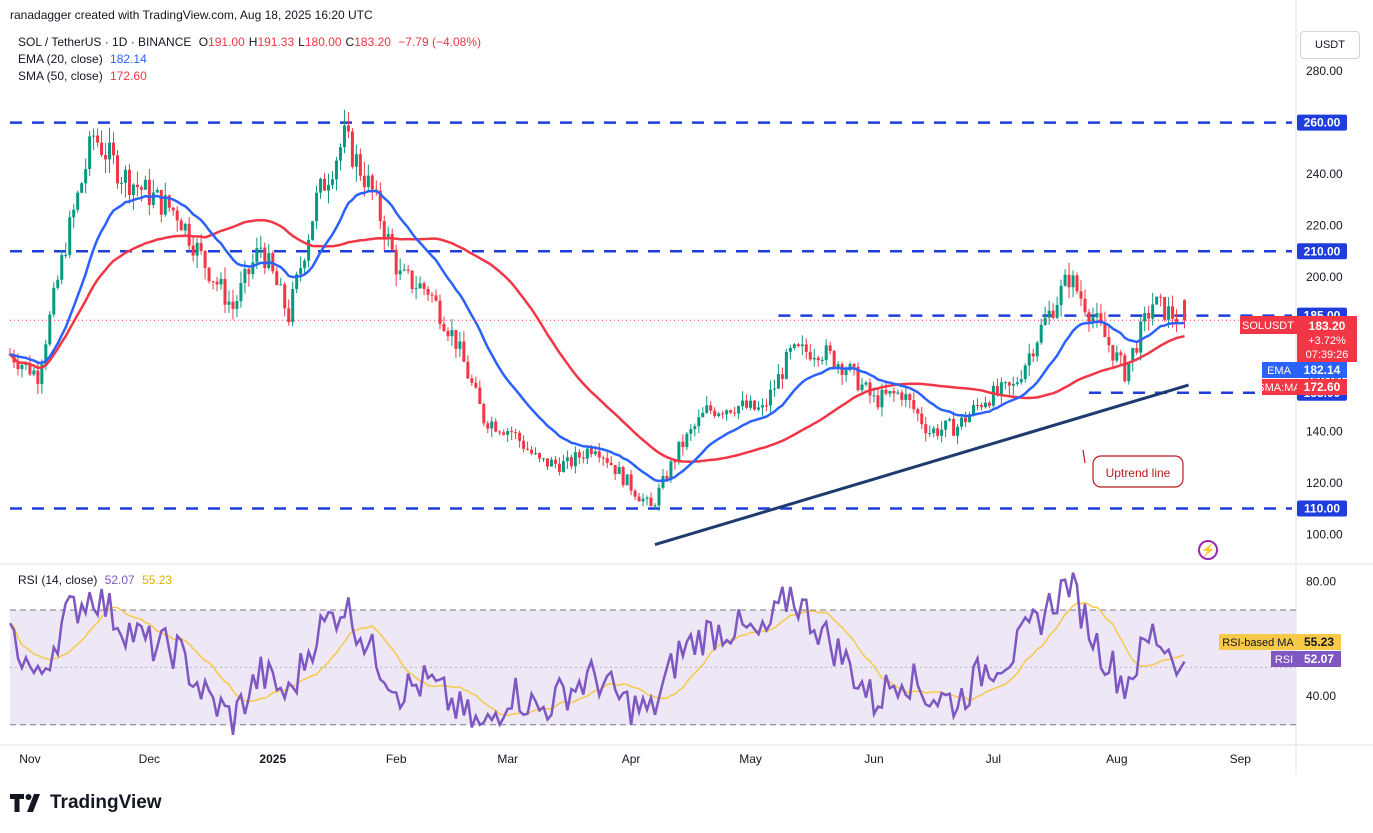 The width and height of the screenshot is (1373, 833). What do you see at coordinates (873, 759) in the screenshot?
I see `time-tick-label: Jun` at bounding box center [873, 759].